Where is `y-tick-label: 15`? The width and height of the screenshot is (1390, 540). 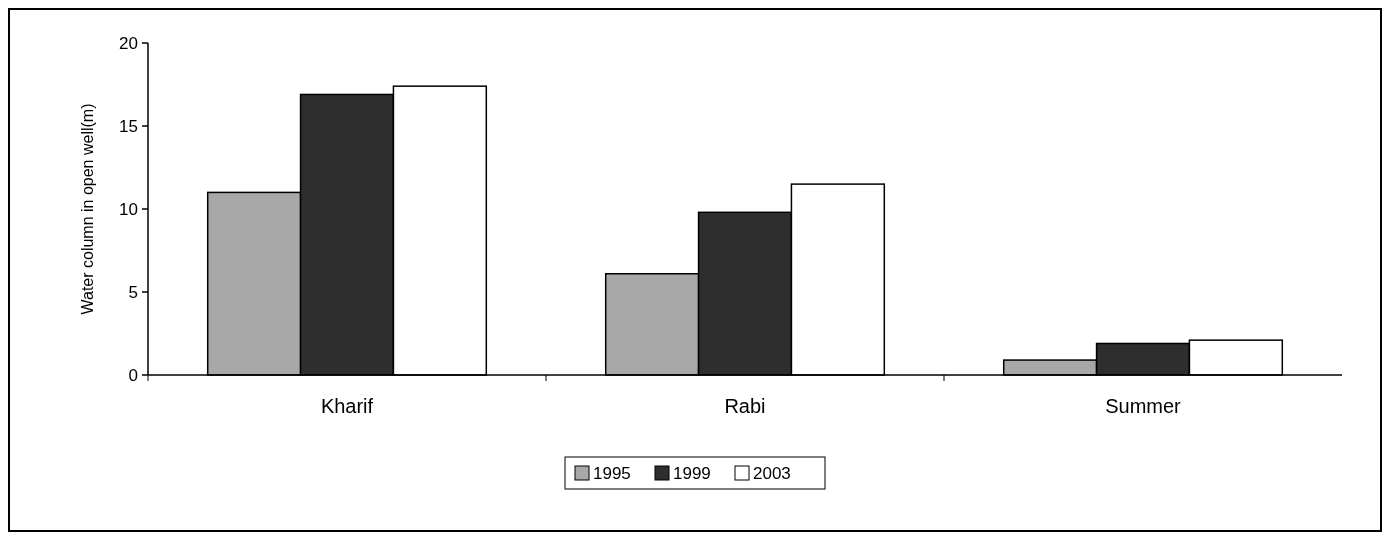
y-tick-label: 15 is located at coordinates (128, 126).